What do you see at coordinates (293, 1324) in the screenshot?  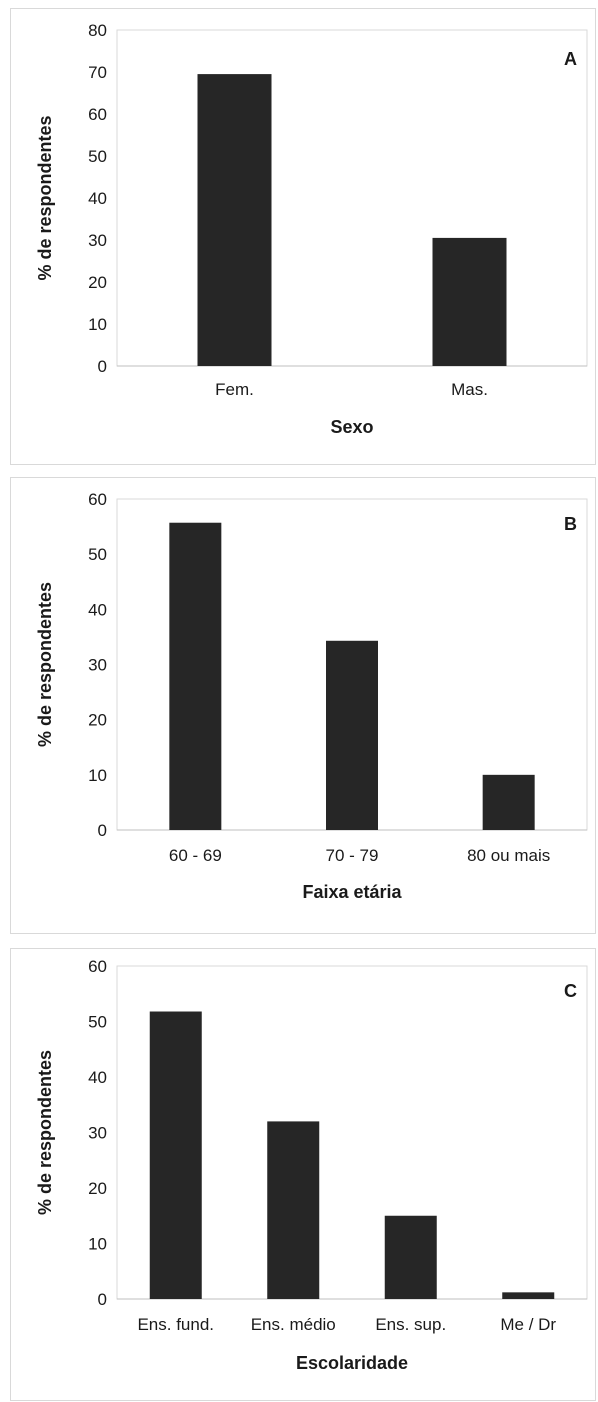 I see `category-label: Ens. médio` at bounding box center [293, 1324].